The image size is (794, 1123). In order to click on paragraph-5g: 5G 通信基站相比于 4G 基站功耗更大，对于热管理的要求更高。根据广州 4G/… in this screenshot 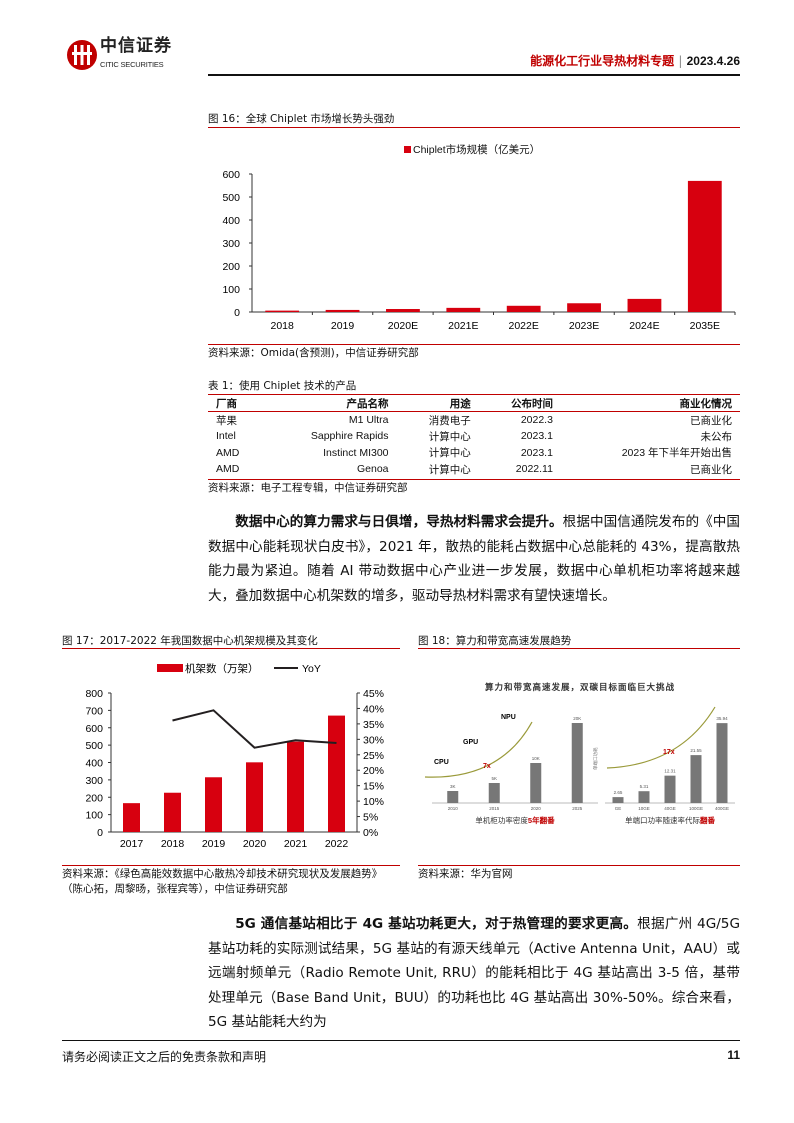, I will do `click(474, 973)`.